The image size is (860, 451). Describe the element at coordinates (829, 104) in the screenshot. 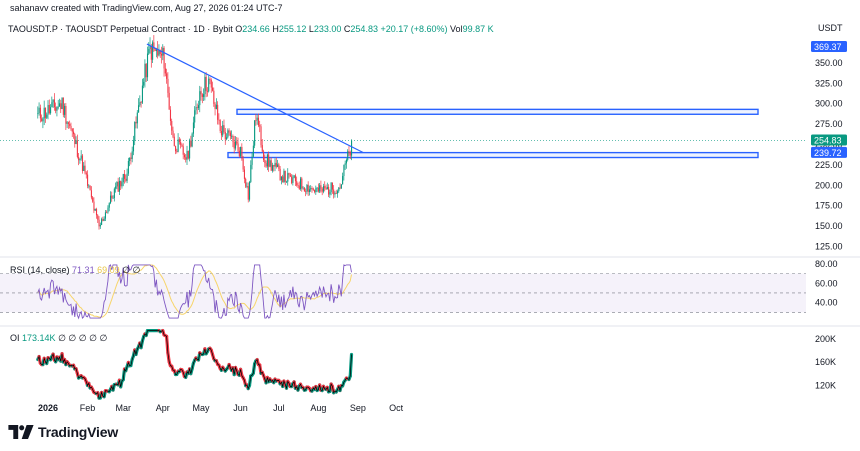

I see `price-axis-tick-2: 300.00` at that location.